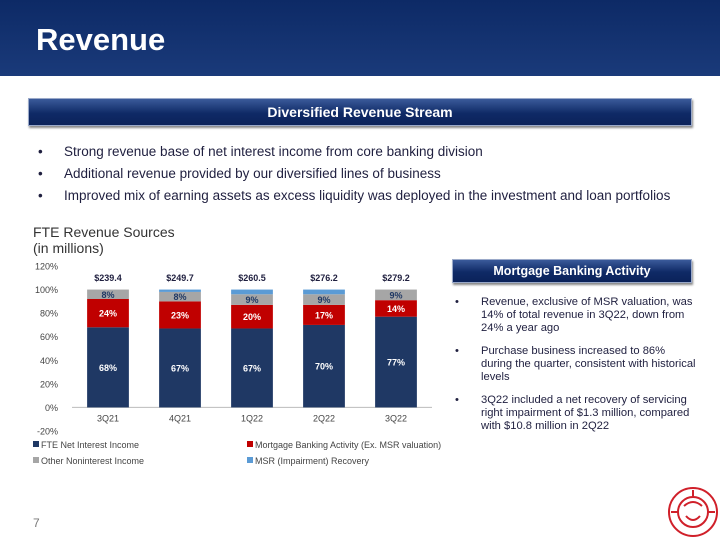 This screenshot has width=720, height=540. I want to click on header-band, so click(360, 38).